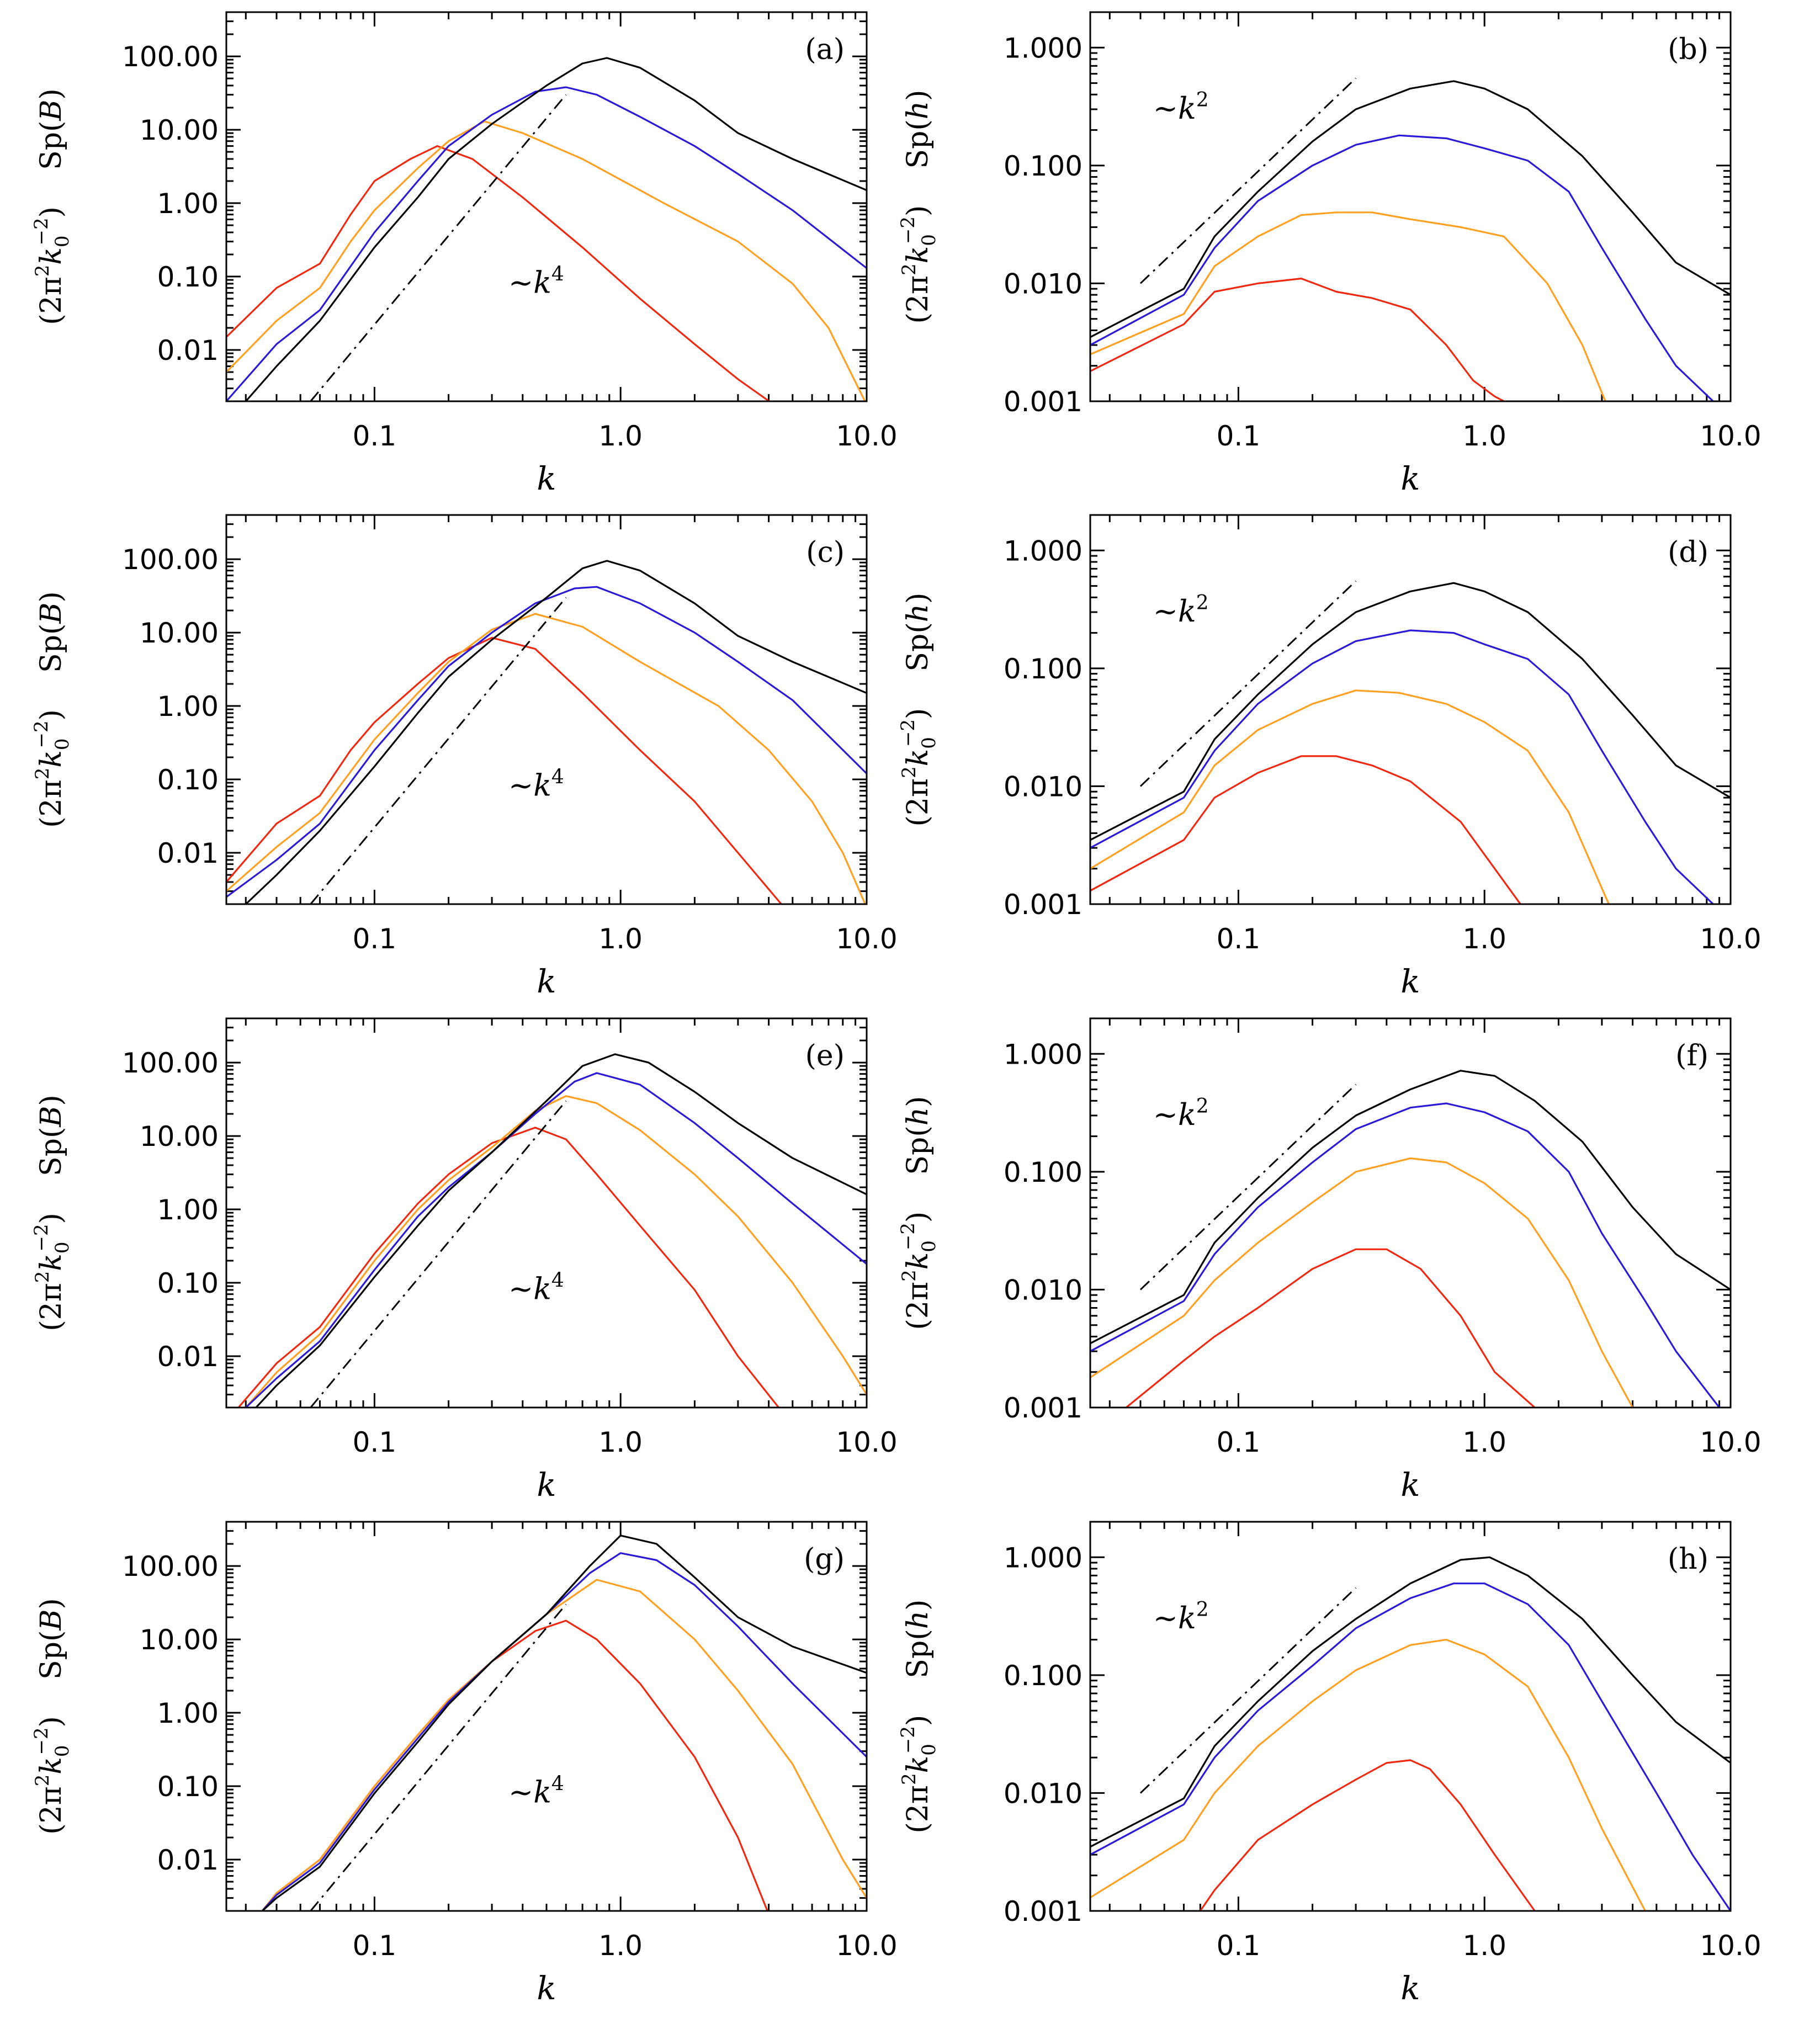  Describe the element at coordinates (825, 552) in the screenshot. I see `panel-label: (c)` at that location.